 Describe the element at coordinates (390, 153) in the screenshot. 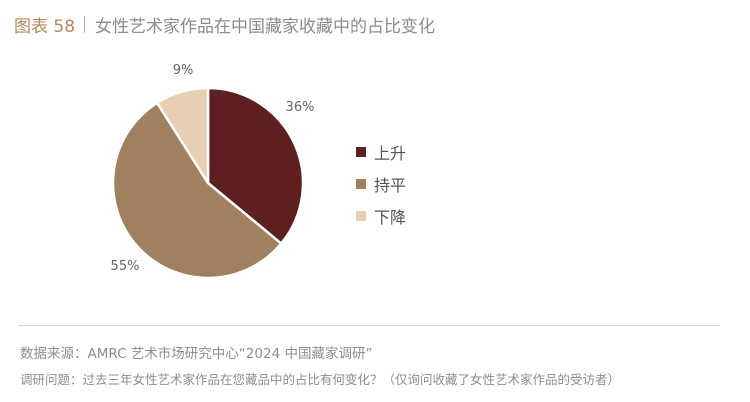

I see `legend-label: 上升` at that location.